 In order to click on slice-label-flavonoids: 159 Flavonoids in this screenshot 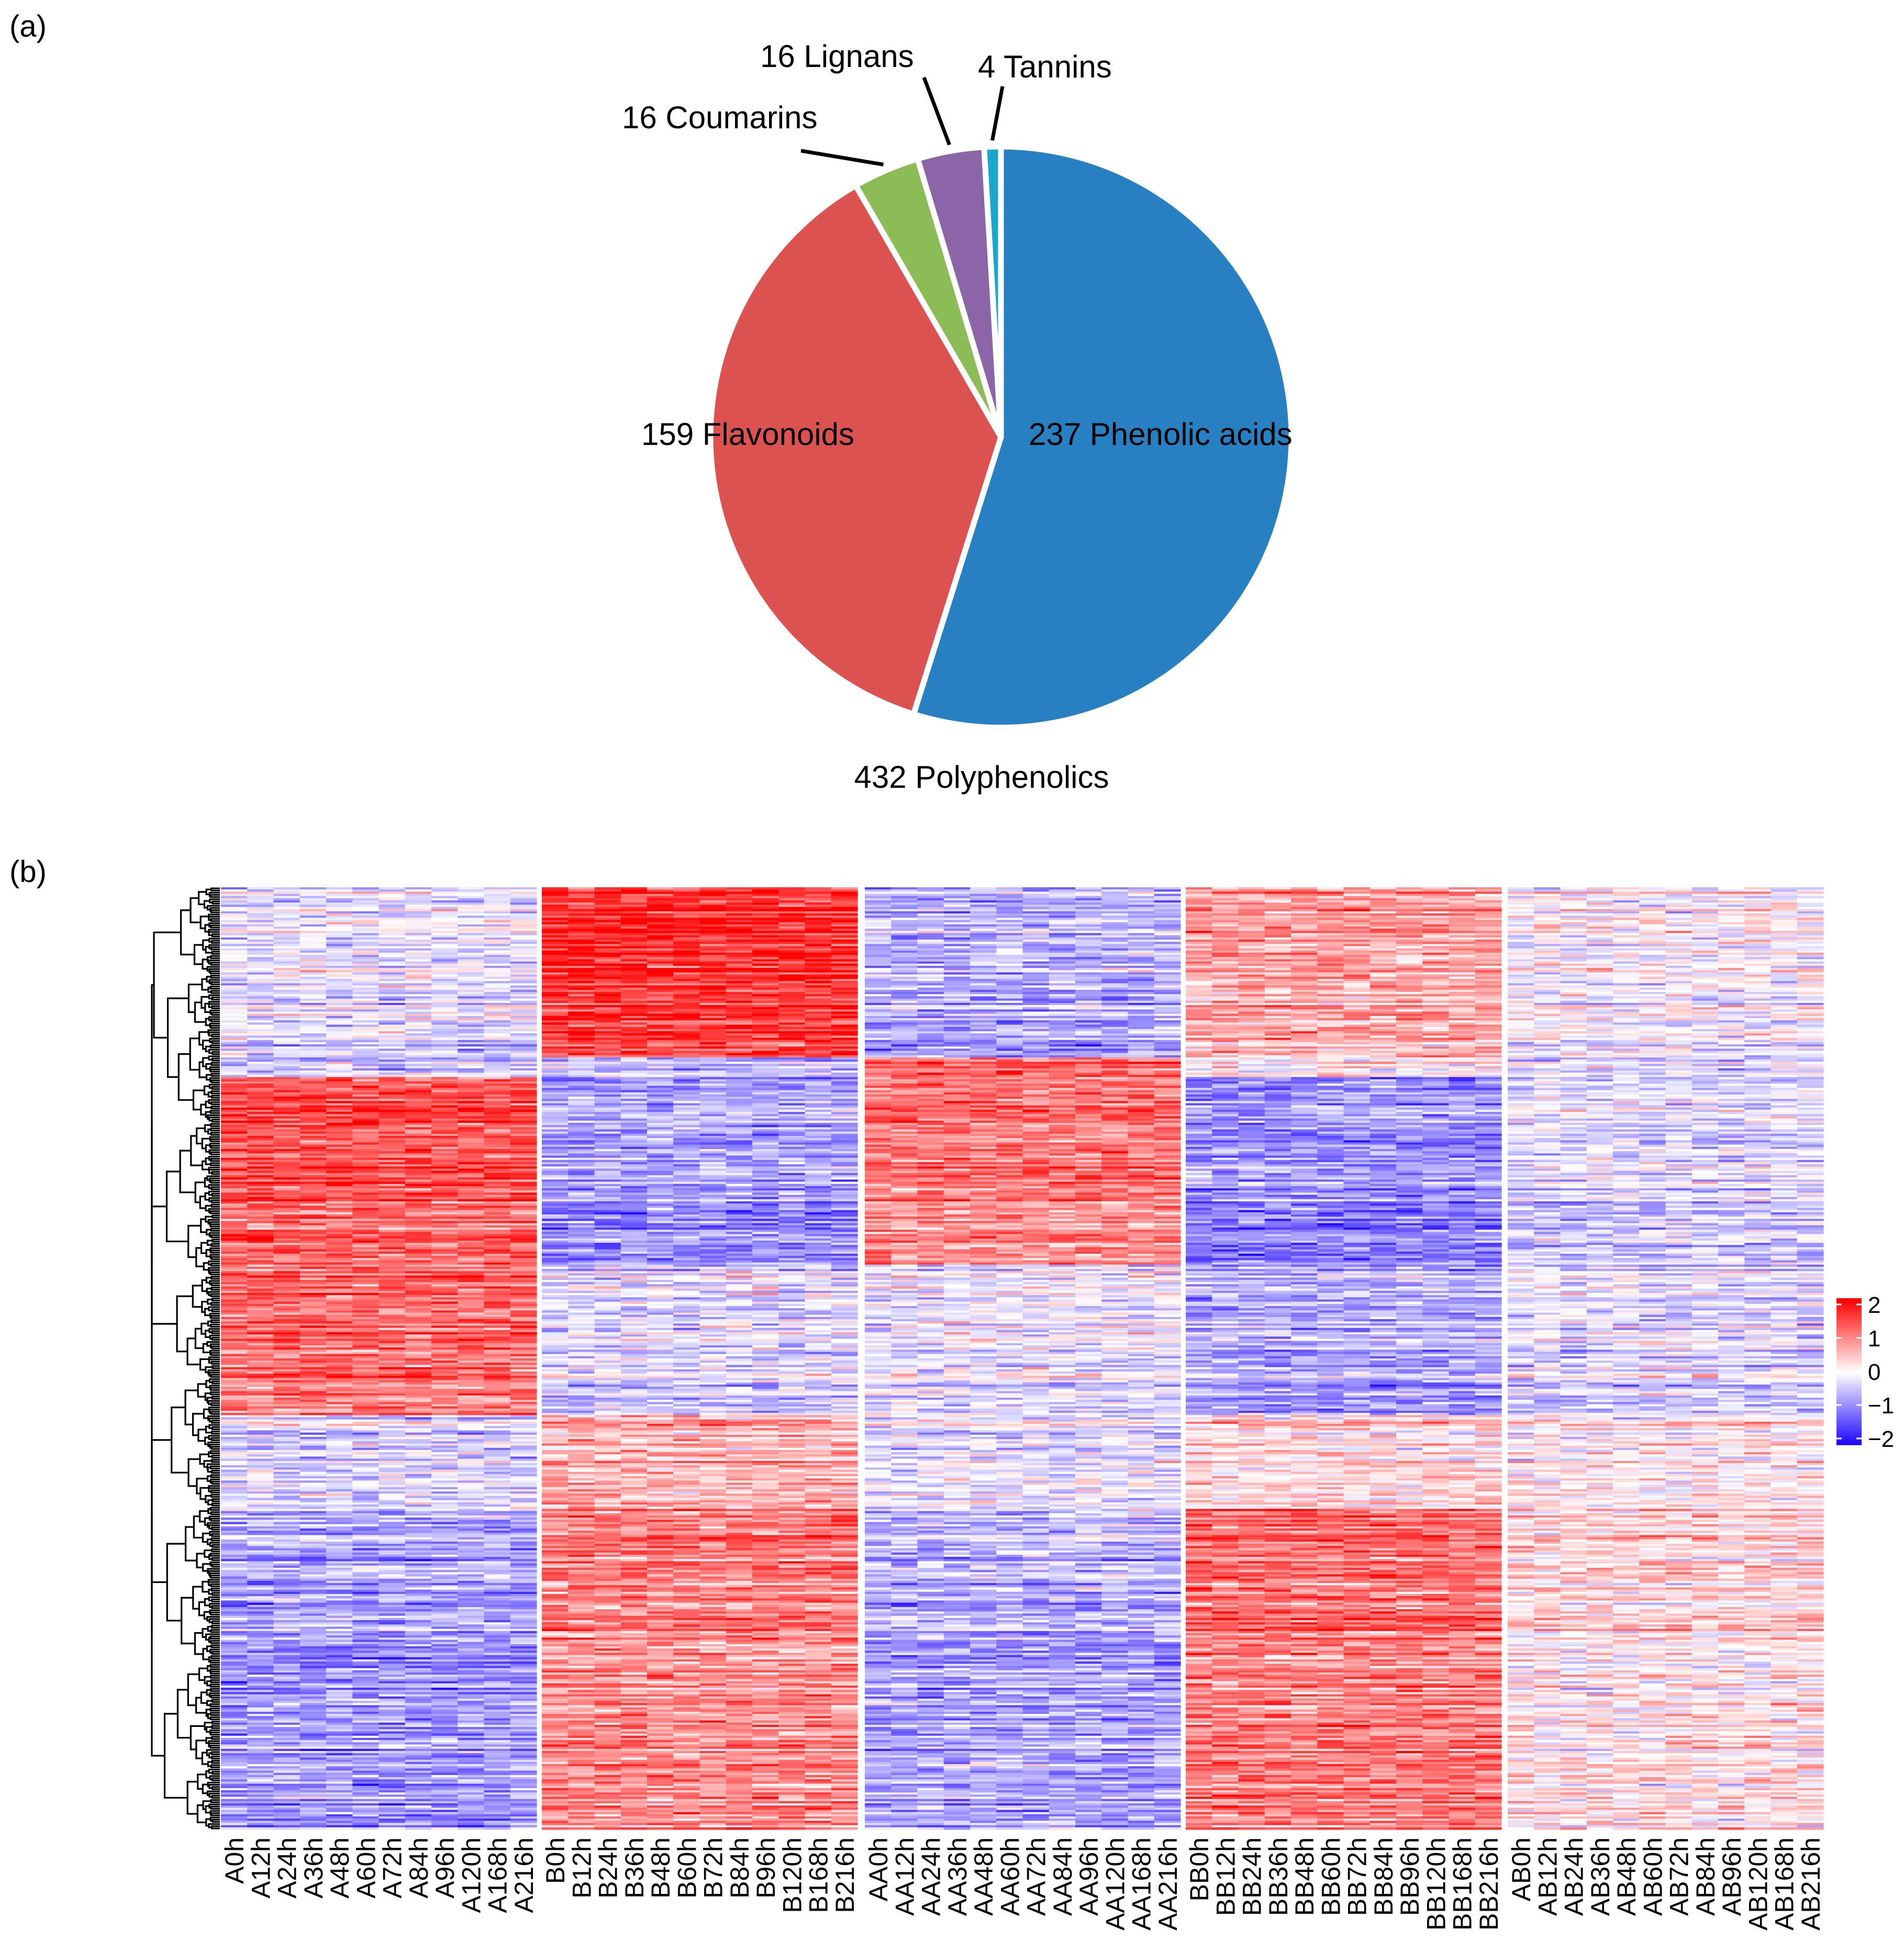, I will do `click(748, 434)`.